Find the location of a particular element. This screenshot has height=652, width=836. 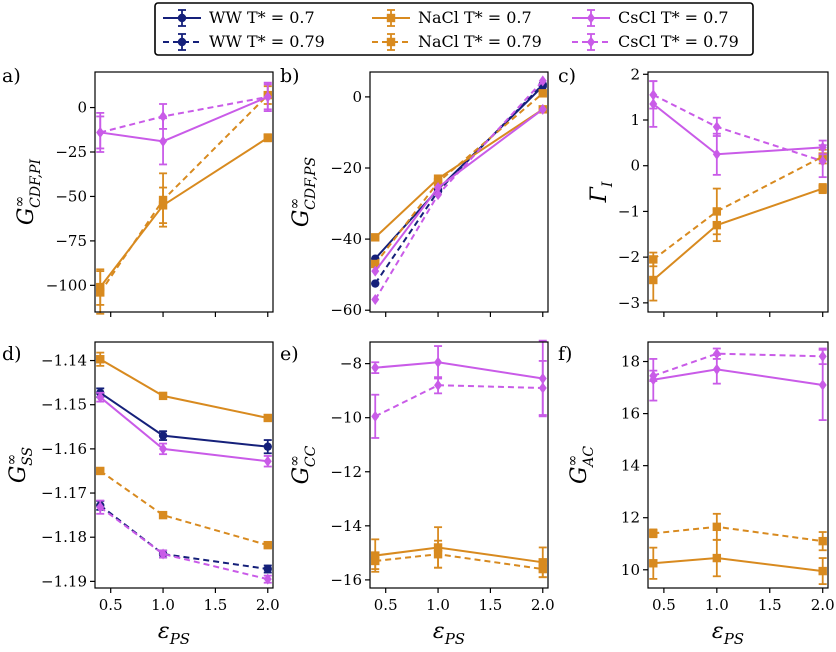

y-axis-label: G∞SS is located at coordinates (20, 465).